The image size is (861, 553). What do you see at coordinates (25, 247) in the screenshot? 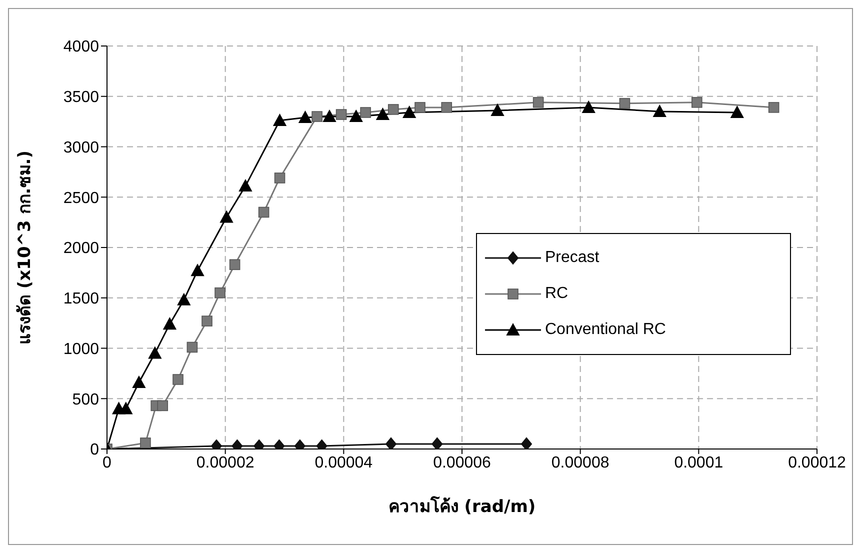
I see `y-axis-title: แรงดัด (x10^3 กก.ซม.)` at bounding box center [25, 247].